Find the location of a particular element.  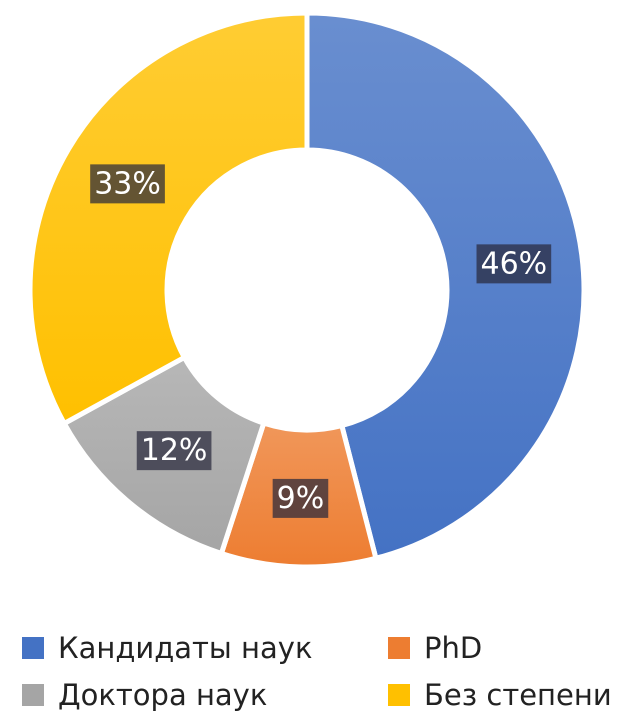

data-label: 33% is located at coordinates (127, 183).